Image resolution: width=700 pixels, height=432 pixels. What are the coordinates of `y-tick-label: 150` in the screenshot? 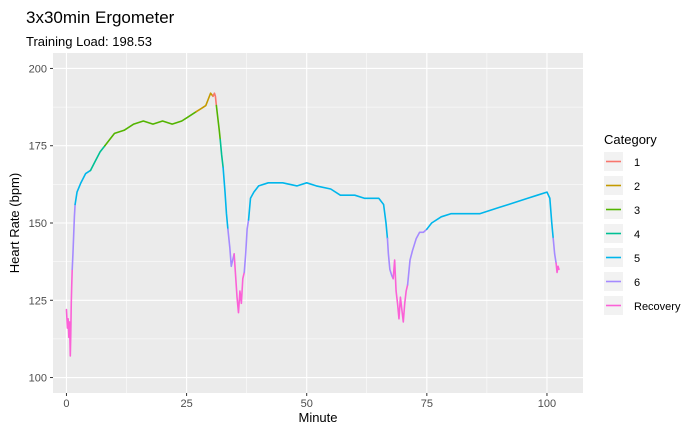 It's located at (38, 224).